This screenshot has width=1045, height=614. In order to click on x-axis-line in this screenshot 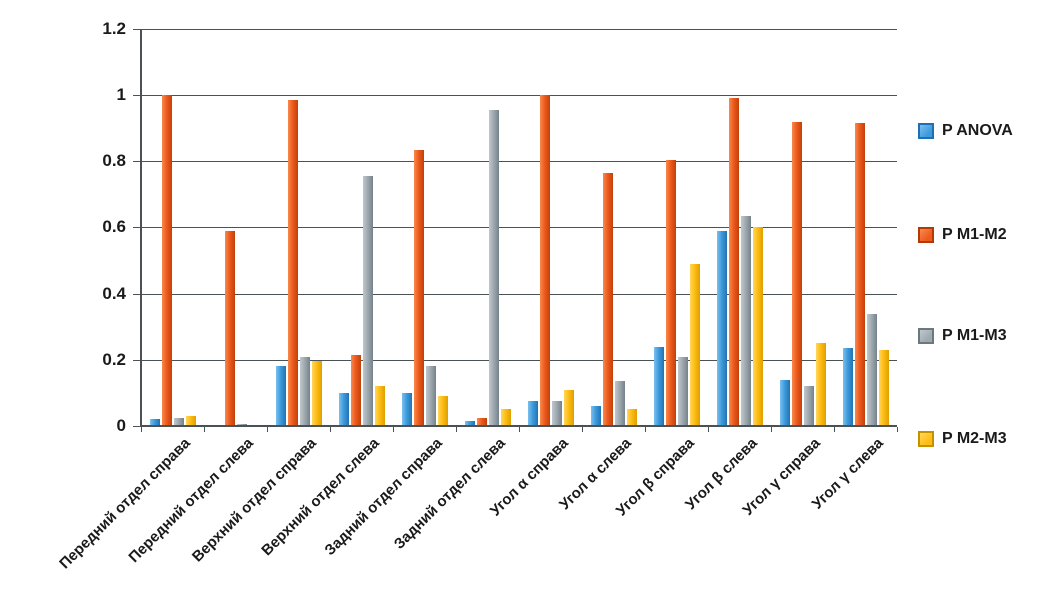, I will do `click(518, 426)`.